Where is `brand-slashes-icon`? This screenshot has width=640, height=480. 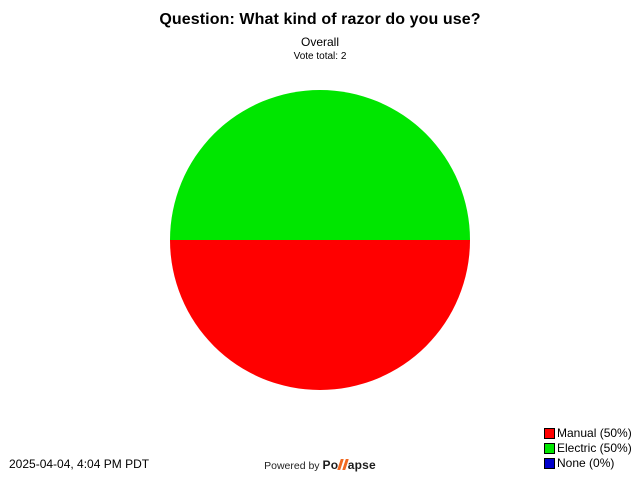
brand-slashes-icon is located at coordinates (343, 466).